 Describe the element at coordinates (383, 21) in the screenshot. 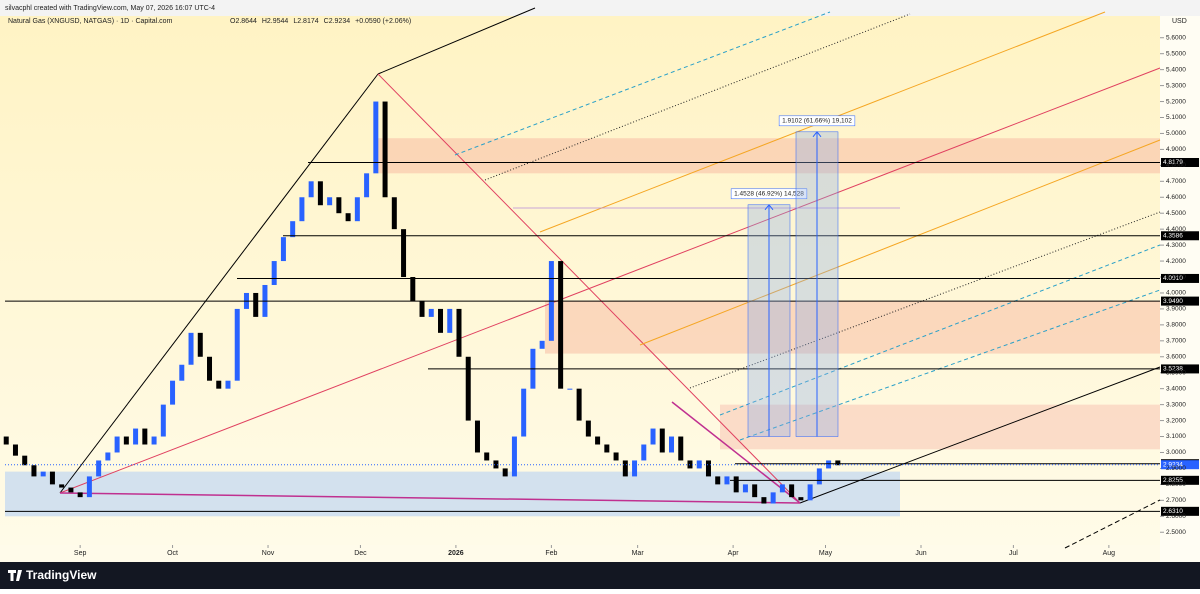

I see `ohlc-value: +0.0590 (+2.06%)` at that location.